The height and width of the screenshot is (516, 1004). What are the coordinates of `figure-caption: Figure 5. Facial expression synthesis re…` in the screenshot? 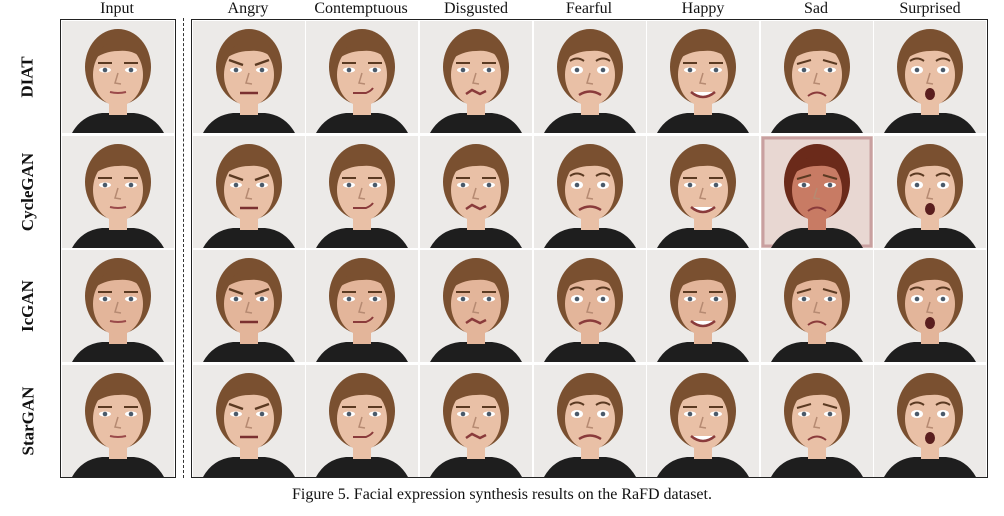 It's located at (502, 494).